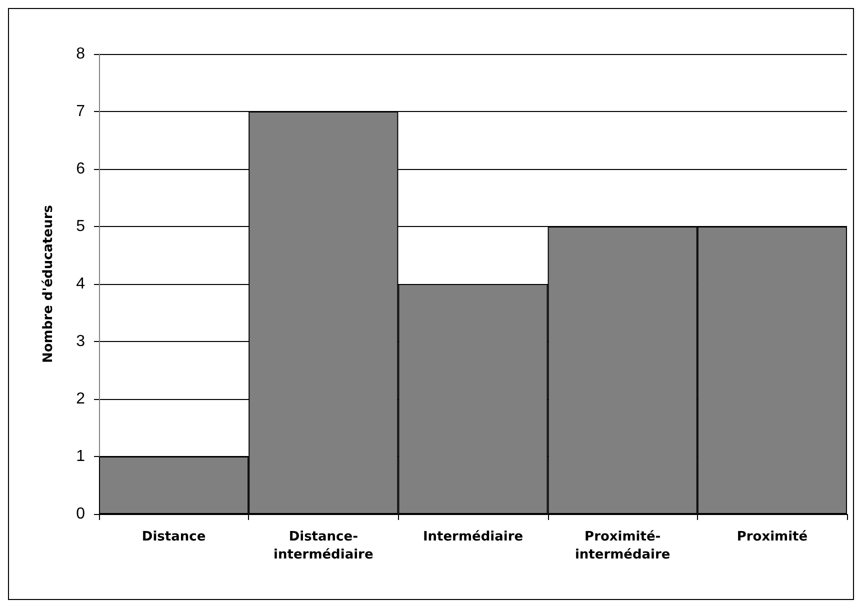  What do you see at coordinates (772, 537) in the screenshot?
I see `x-tick-label: Proximité` at bounding box center [772, 537].